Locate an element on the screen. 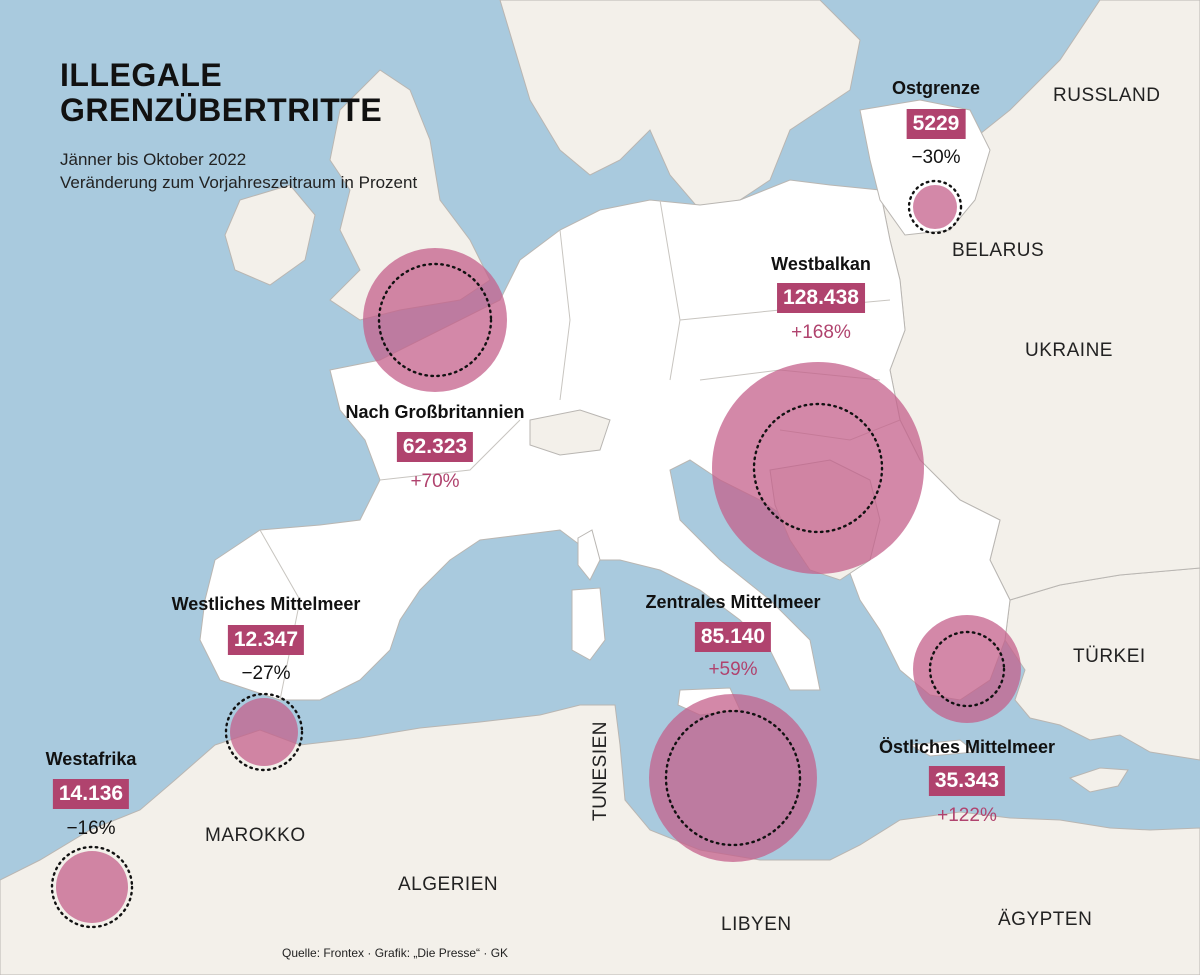  bubble-zentrales is located at coordinates (733, 778).